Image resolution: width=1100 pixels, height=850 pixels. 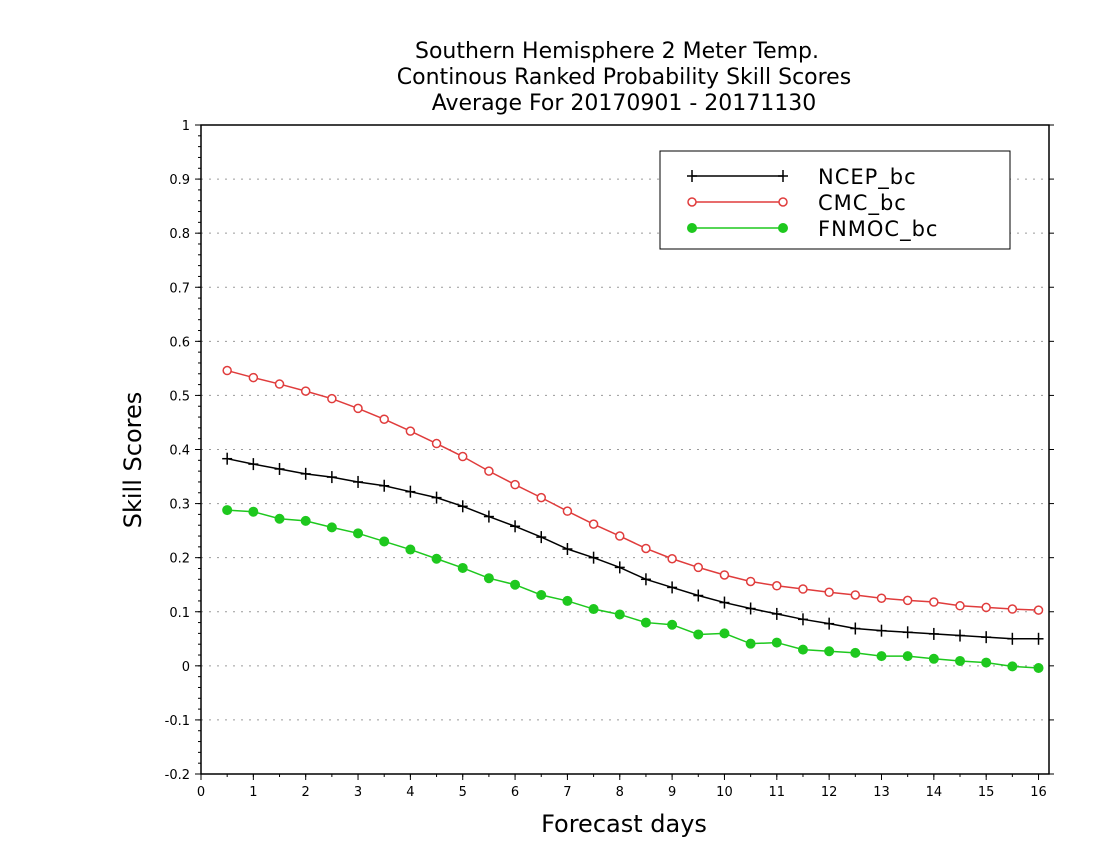 I want to click on y-tick-label: 0.2, so click(x=179, y=559).